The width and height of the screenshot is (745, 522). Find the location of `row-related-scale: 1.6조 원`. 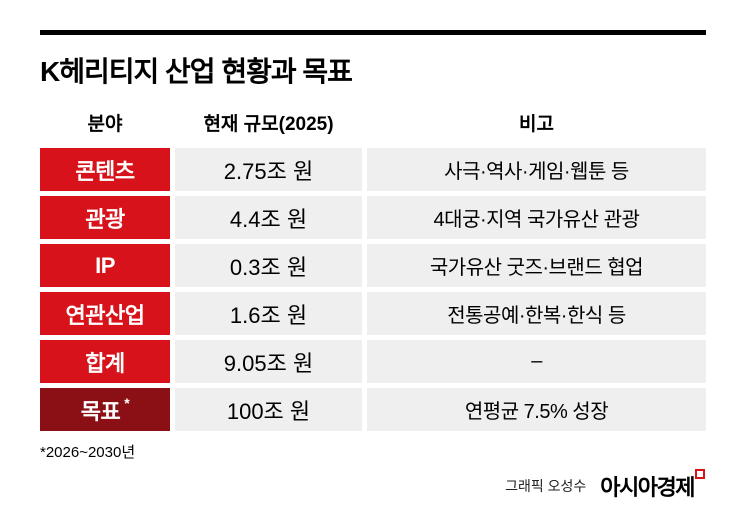

row-related-scale: 1.6조 원 is located at coordinates (268, 313).